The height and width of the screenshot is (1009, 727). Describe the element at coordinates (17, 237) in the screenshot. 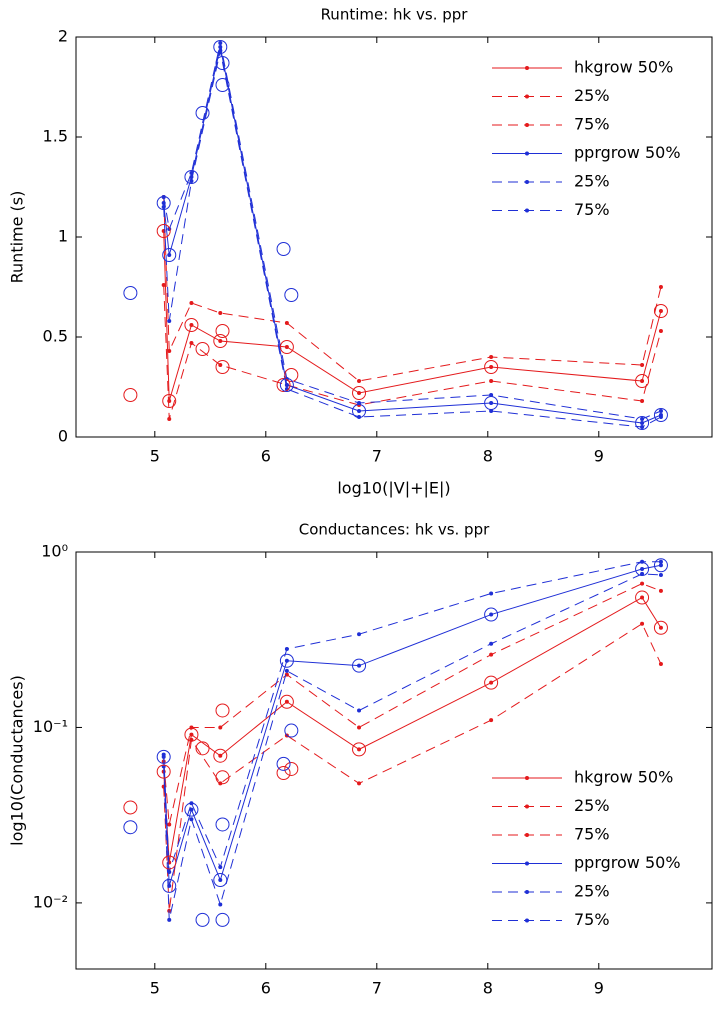

I see `y-axis-label: Runtime (s)` at that location.